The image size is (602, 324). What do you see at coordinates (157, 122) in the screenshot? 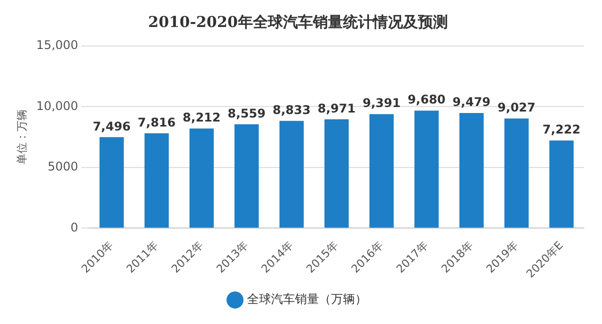
I see `data-label: 7,816` at bounding box center [157, 122].